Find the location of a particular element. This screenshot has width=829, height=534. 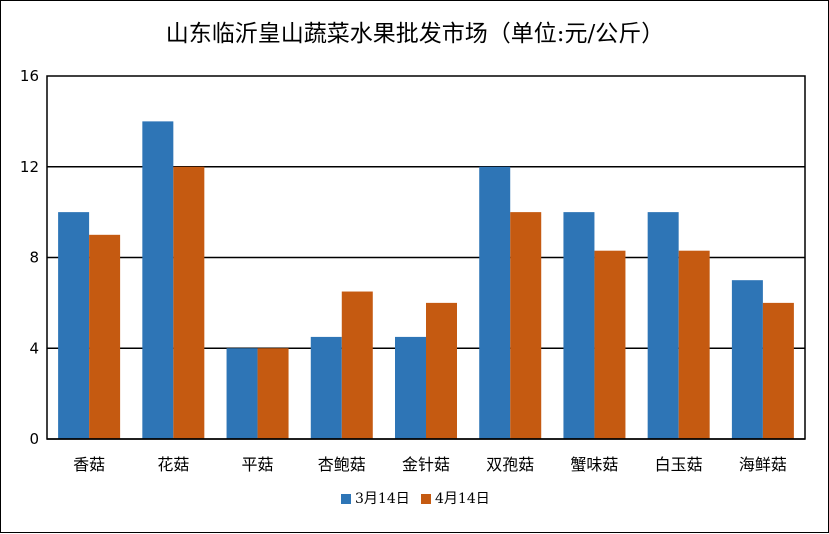

y-tick-label: 0 is located at coordinates (34, 439).